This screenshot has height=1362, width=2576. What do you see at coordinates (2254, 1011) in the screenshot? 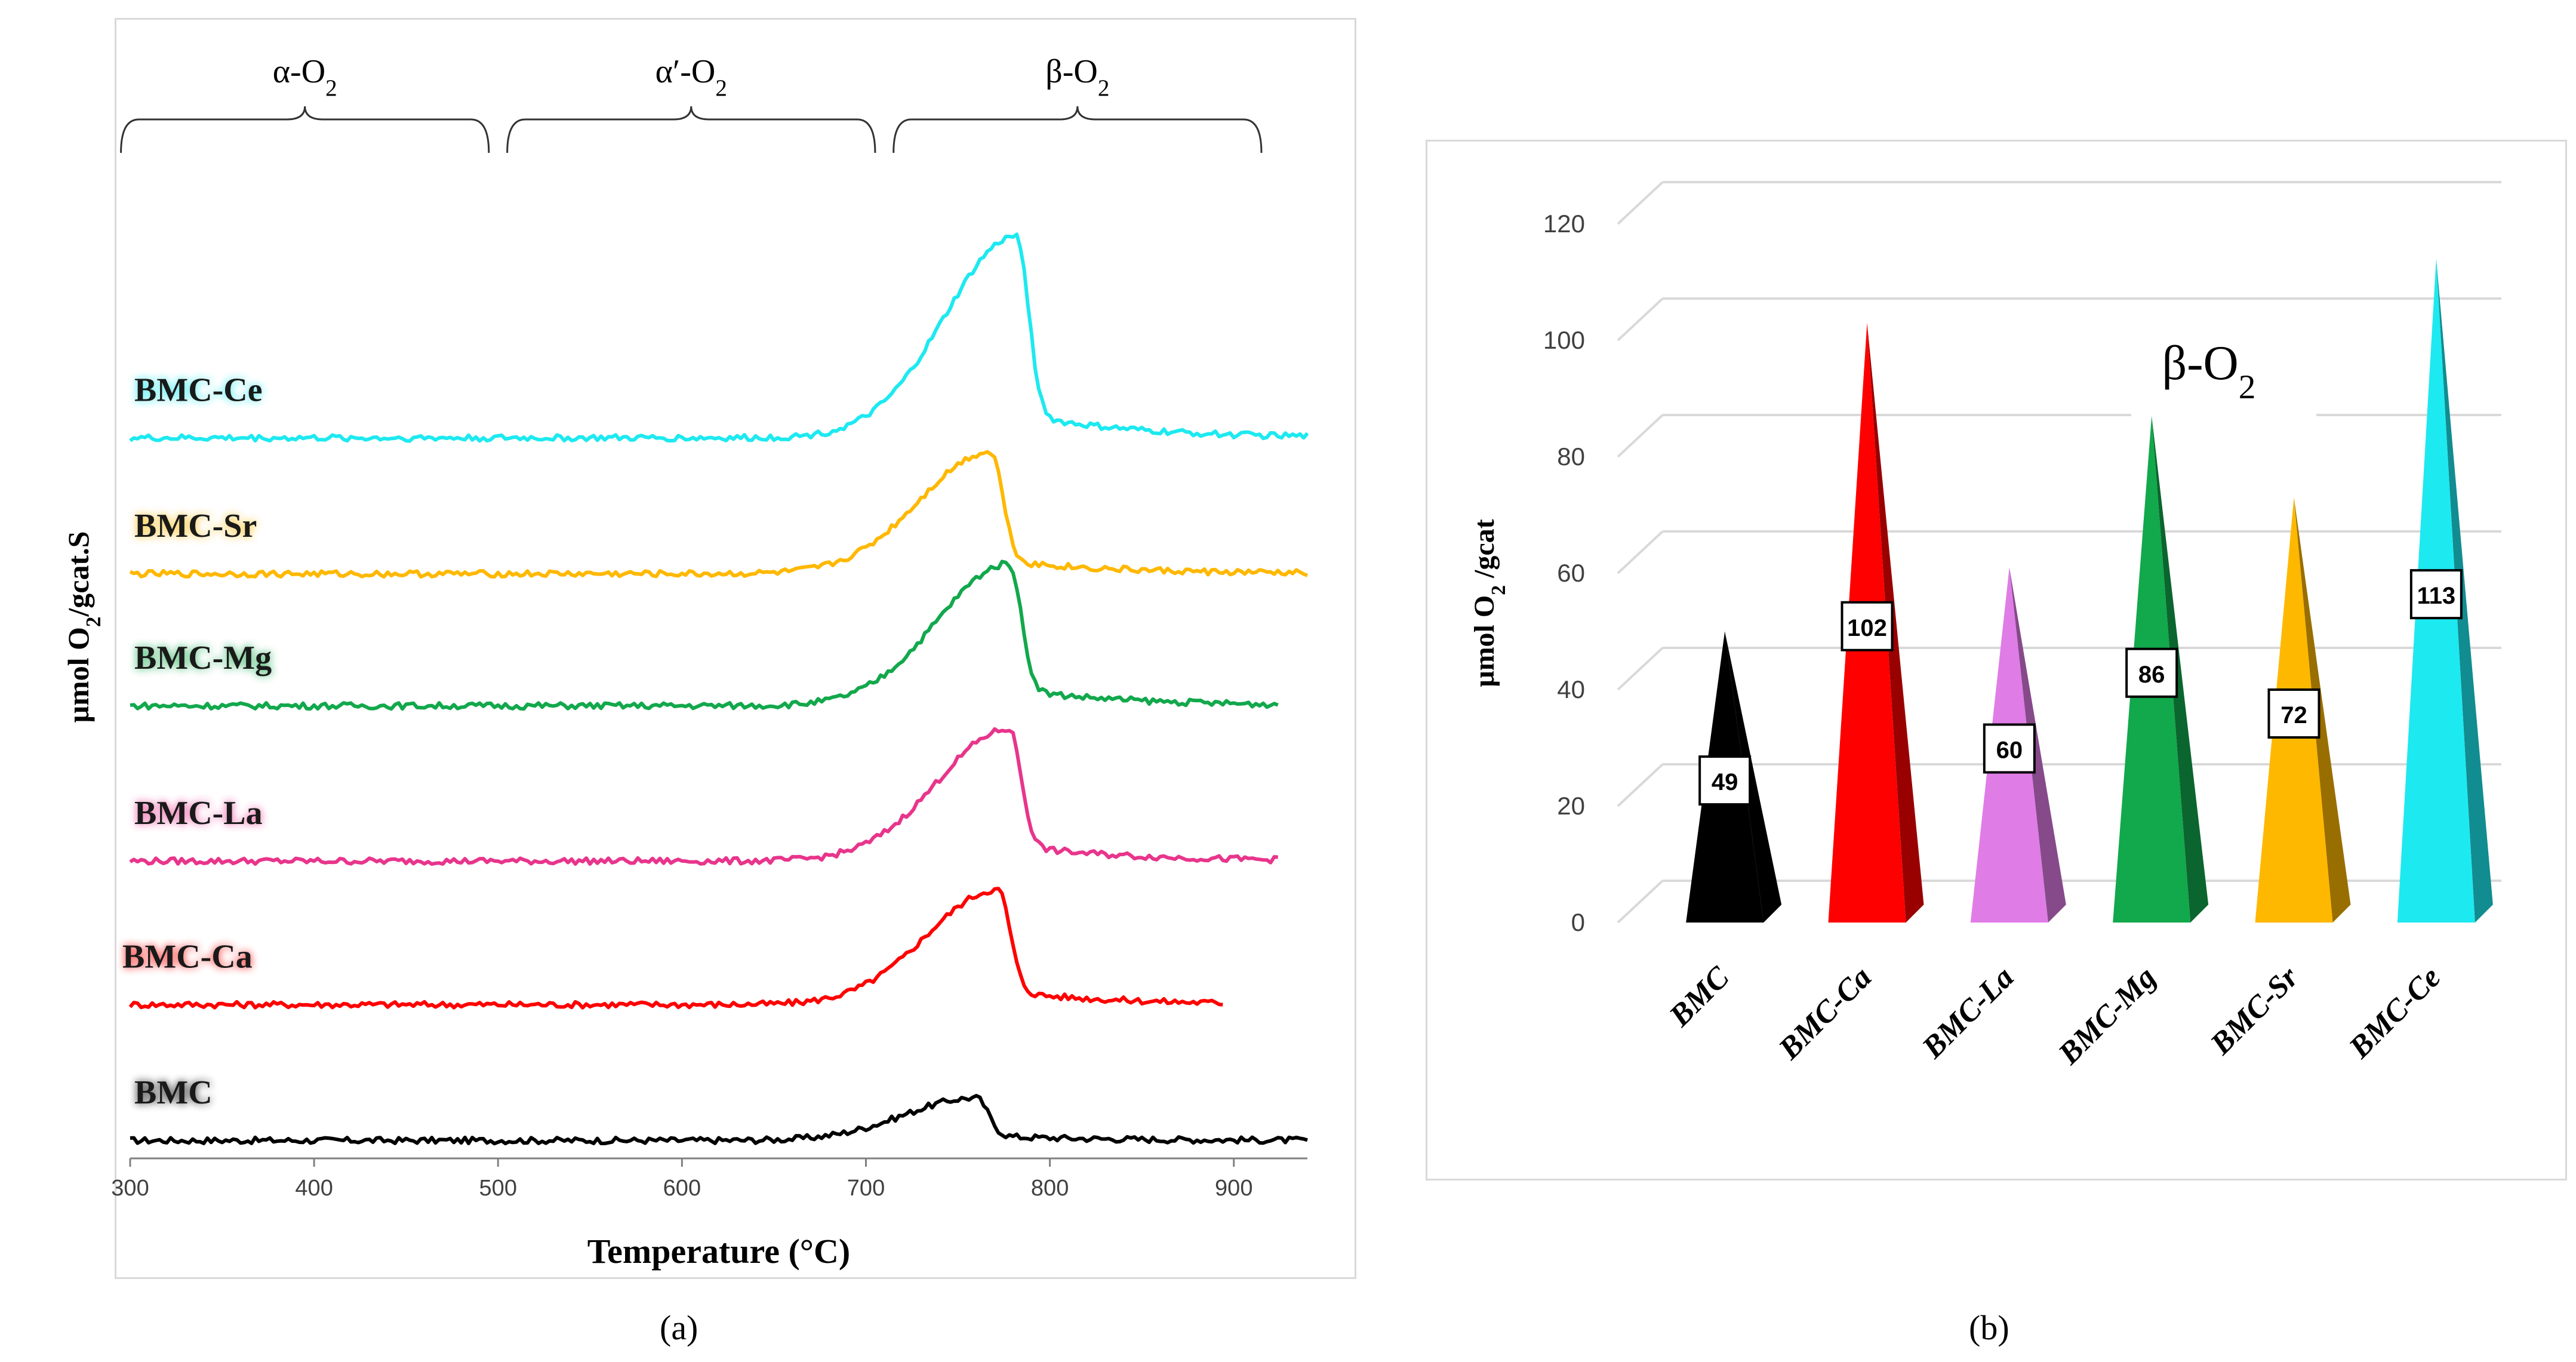
I see `category-label: BMC-Sr` at bounding box center [2254, 1011].